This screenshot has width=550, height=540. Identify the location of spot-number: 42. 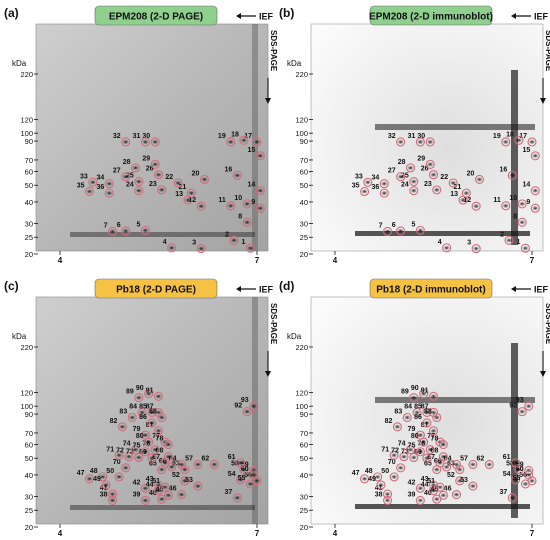
(137, 482).